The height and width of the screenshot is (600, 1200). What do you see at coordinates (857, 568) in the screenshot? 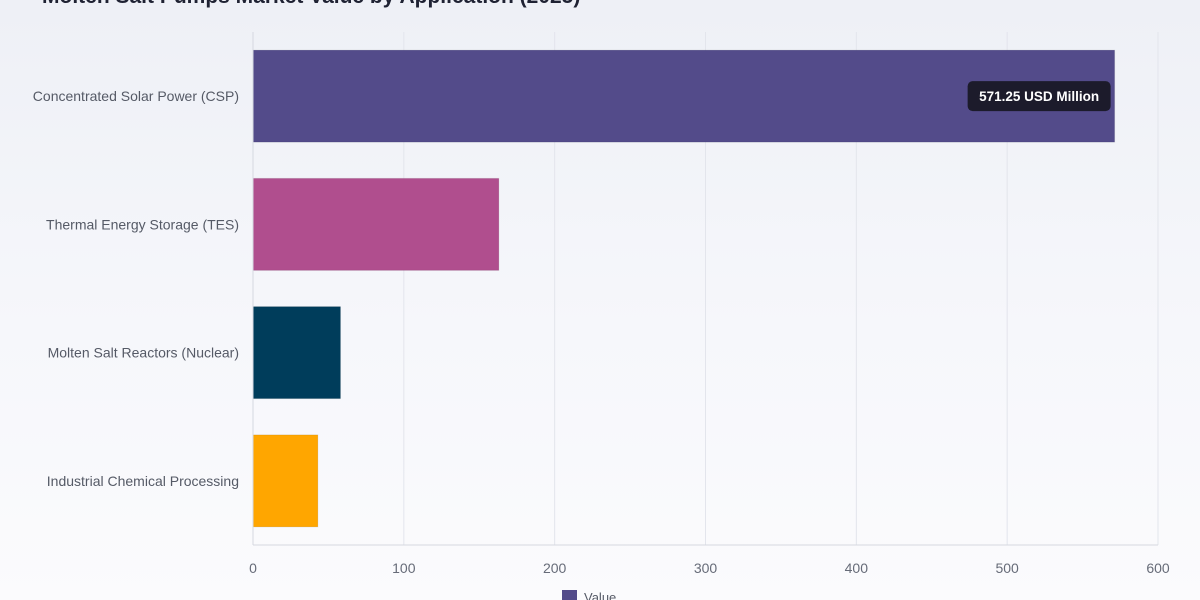
I see `x-tick-label: 400` at bounding box center [857, 568].